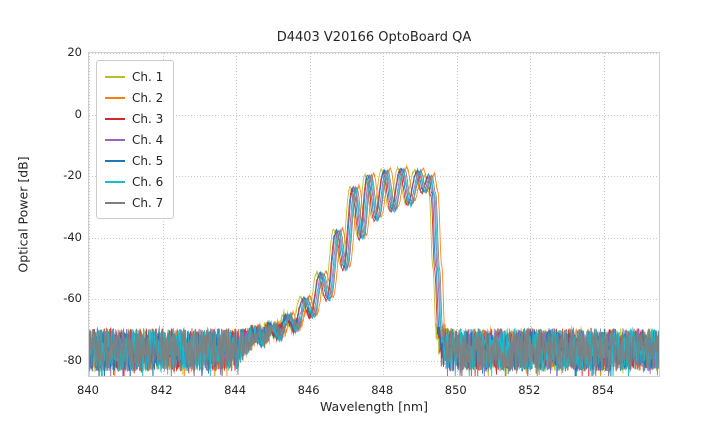  Describe the element at coordinates (235, 390) in the screenshot. I see `x-tick-label: 844` at that location.